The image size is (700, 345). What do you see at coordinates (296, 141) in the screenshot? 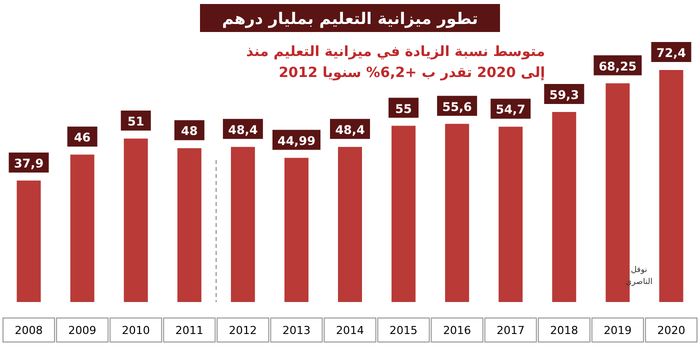
I see `data-label: 44,99` at bounding box center [296, 141].